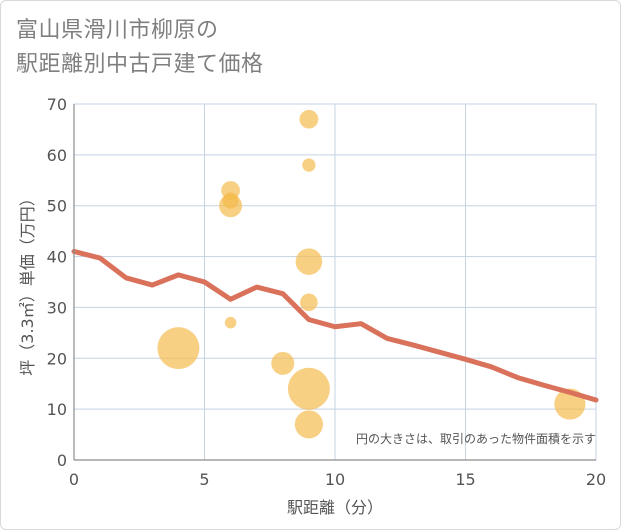  Describe the element at coordinates (57, 257) in the screenshot. I see `y-tick-label: 40` at that location.